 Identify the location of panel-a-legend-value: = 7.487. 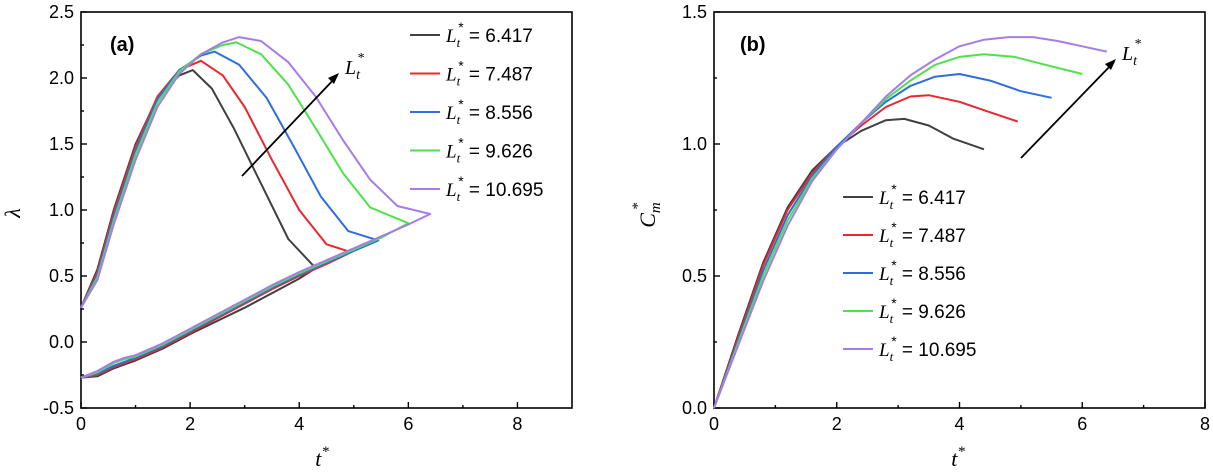
(498, 75).